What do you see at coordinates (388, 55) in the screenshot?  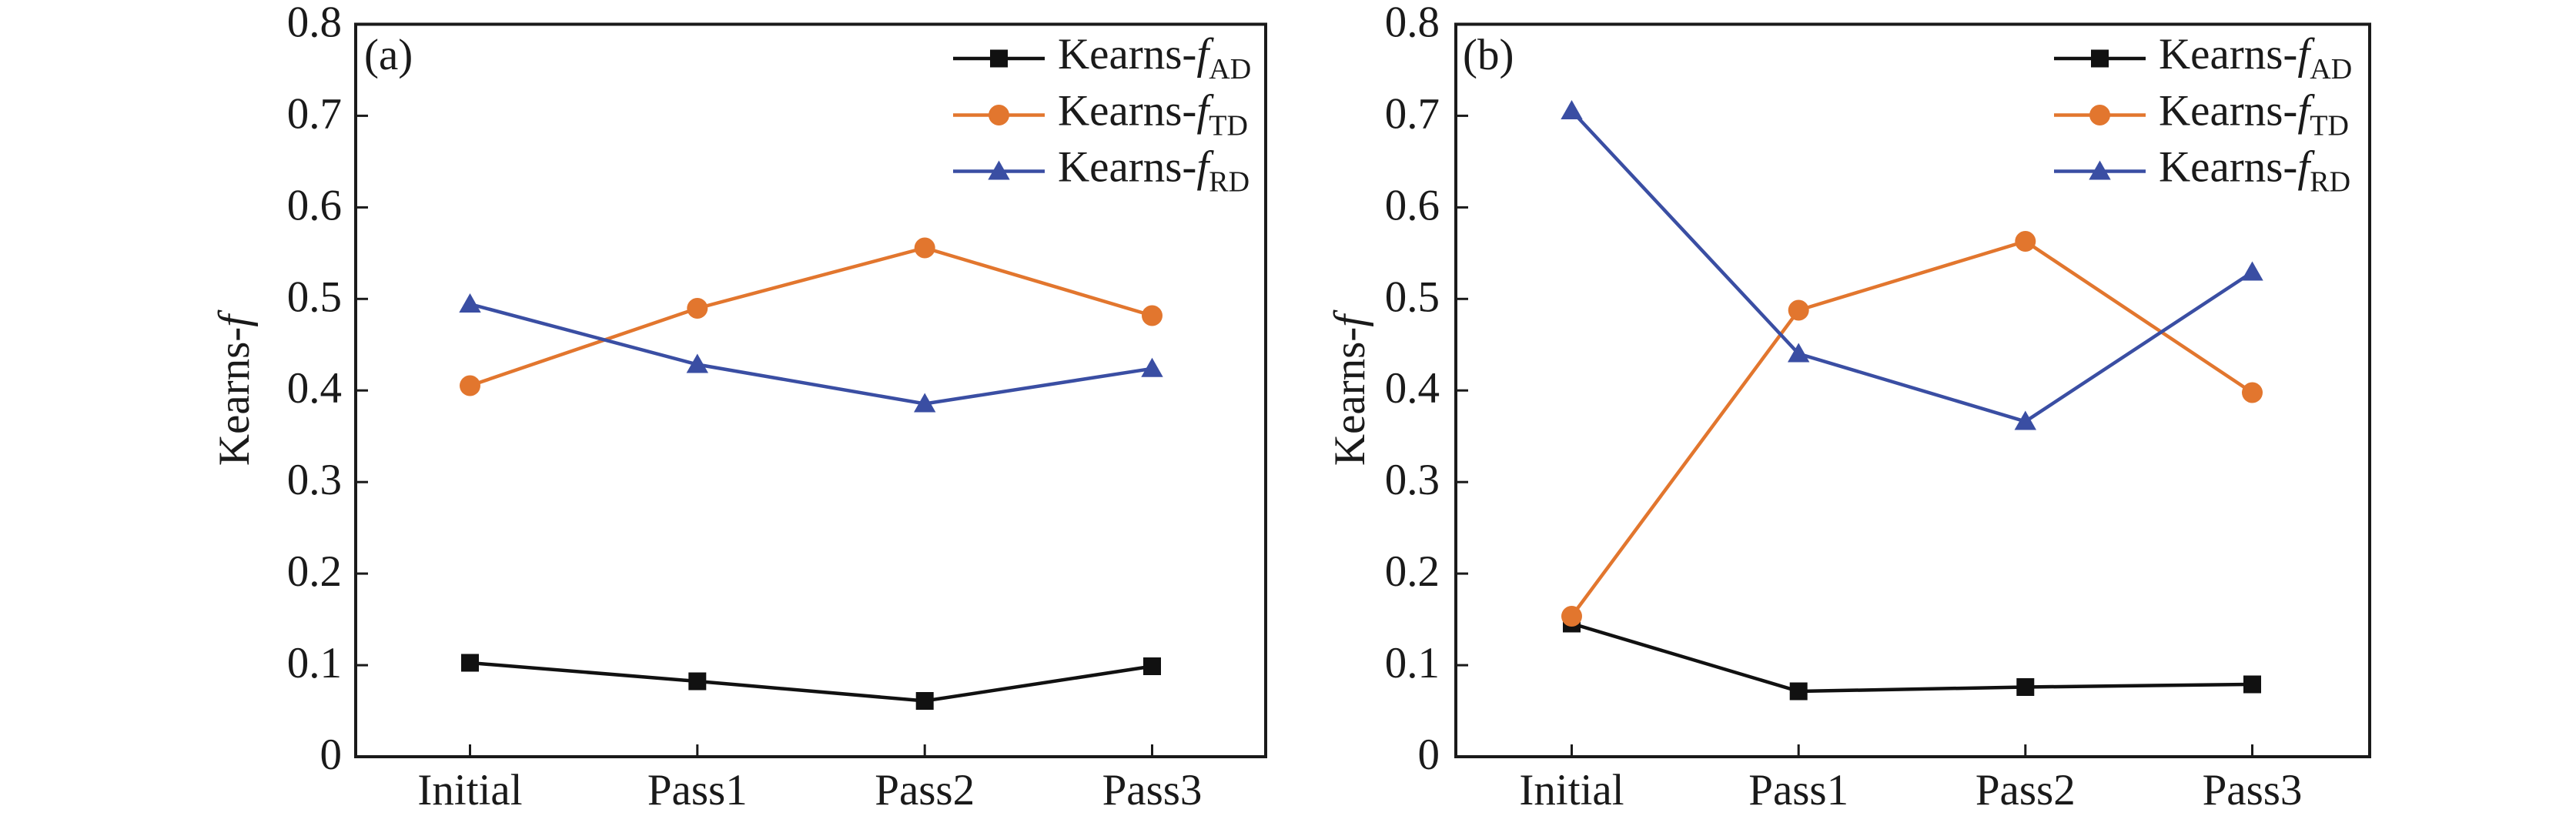 I see `svg-text: (a)` at bounding box center [388, 55].